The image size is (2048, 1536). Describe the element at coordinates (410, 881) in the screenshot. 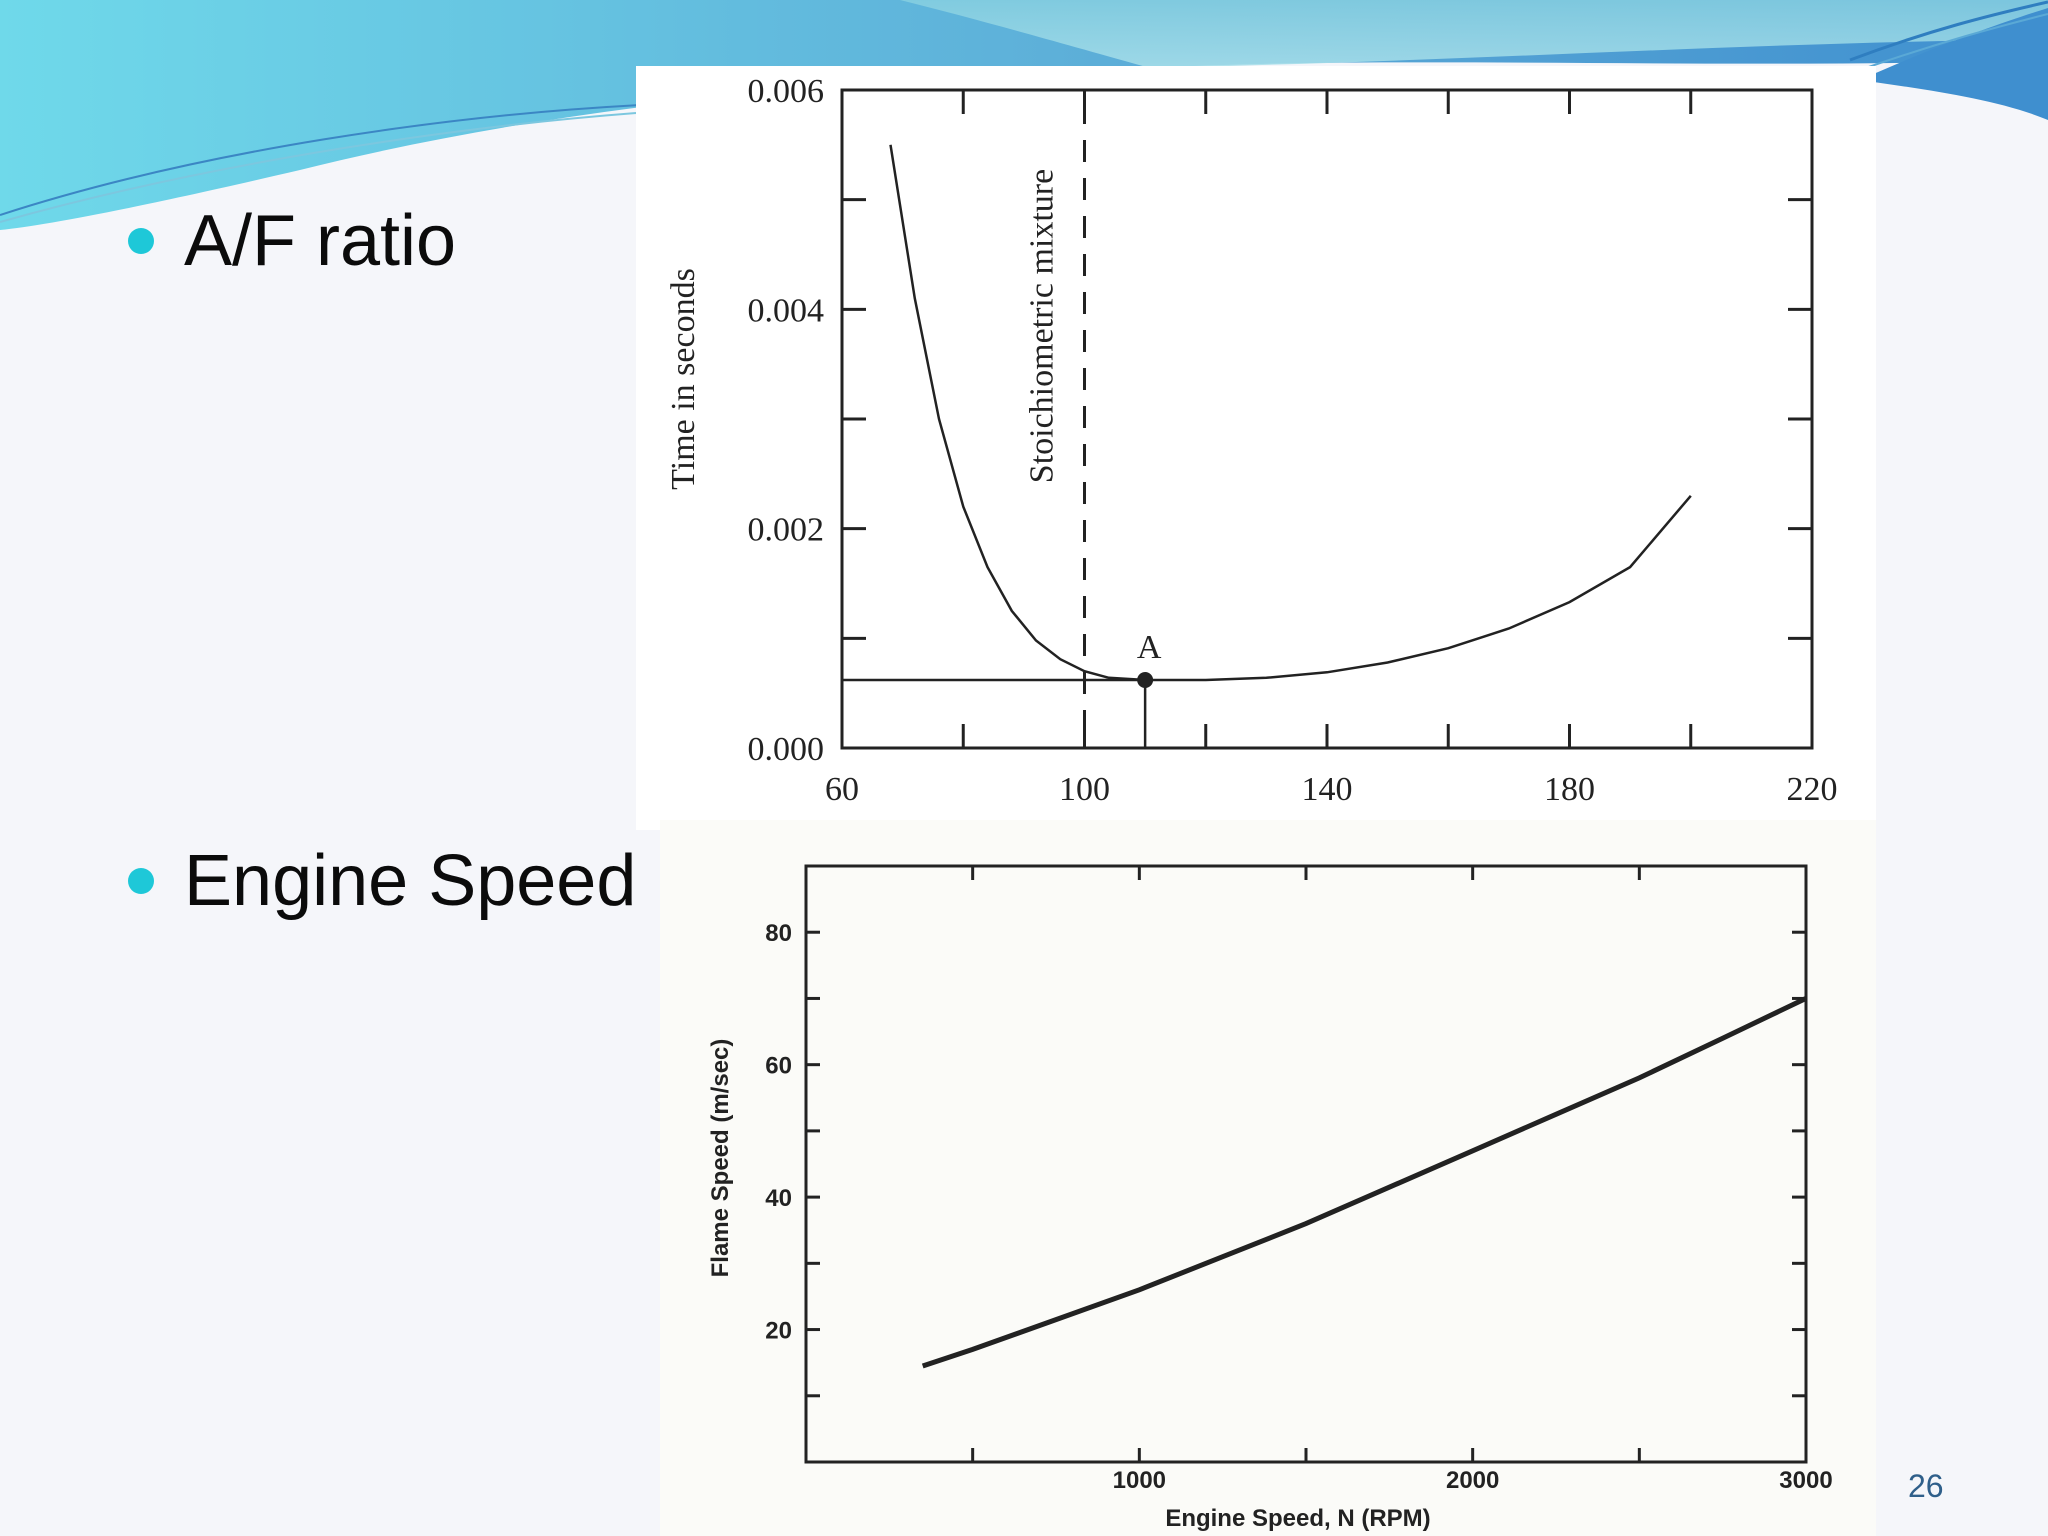

I see `bullet-text: Engine Speed` at that location.